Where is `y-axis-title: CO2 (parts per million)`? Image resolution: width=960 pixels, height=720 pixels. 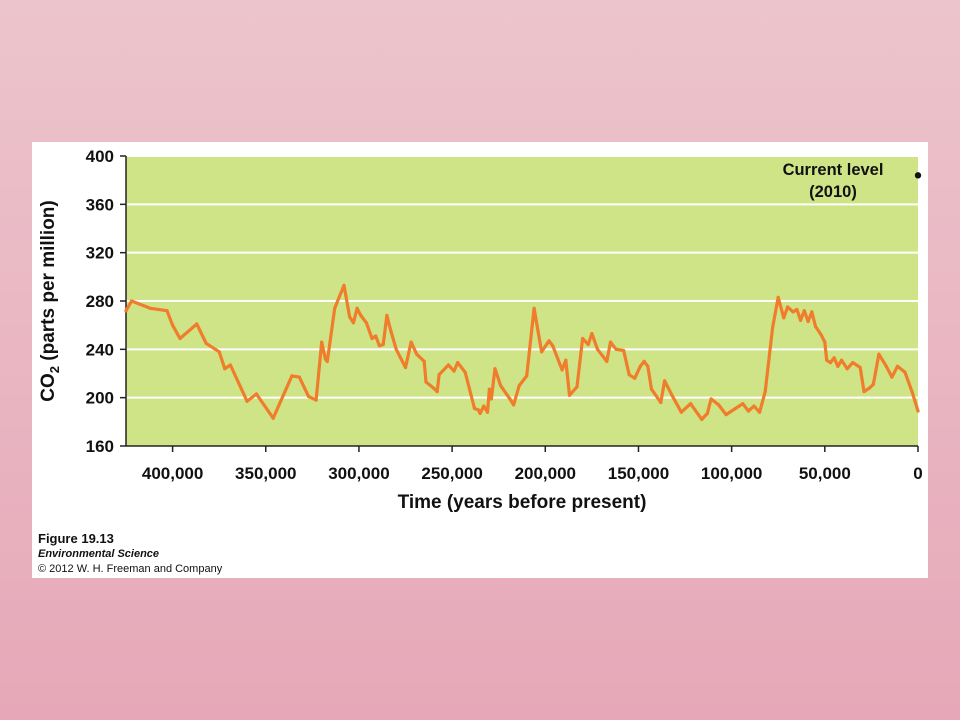
y-axis-title: CO2 (parts per million) is located at coordinates (50, 300).